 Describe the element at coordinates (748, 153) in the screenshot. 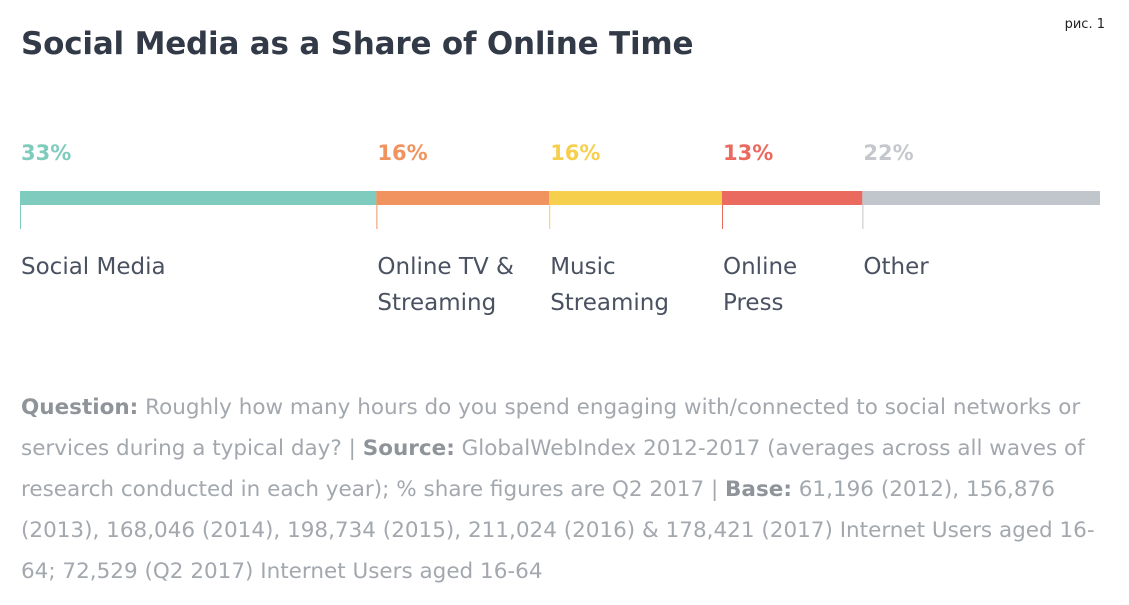

I see `value-label: 13%` at that location.